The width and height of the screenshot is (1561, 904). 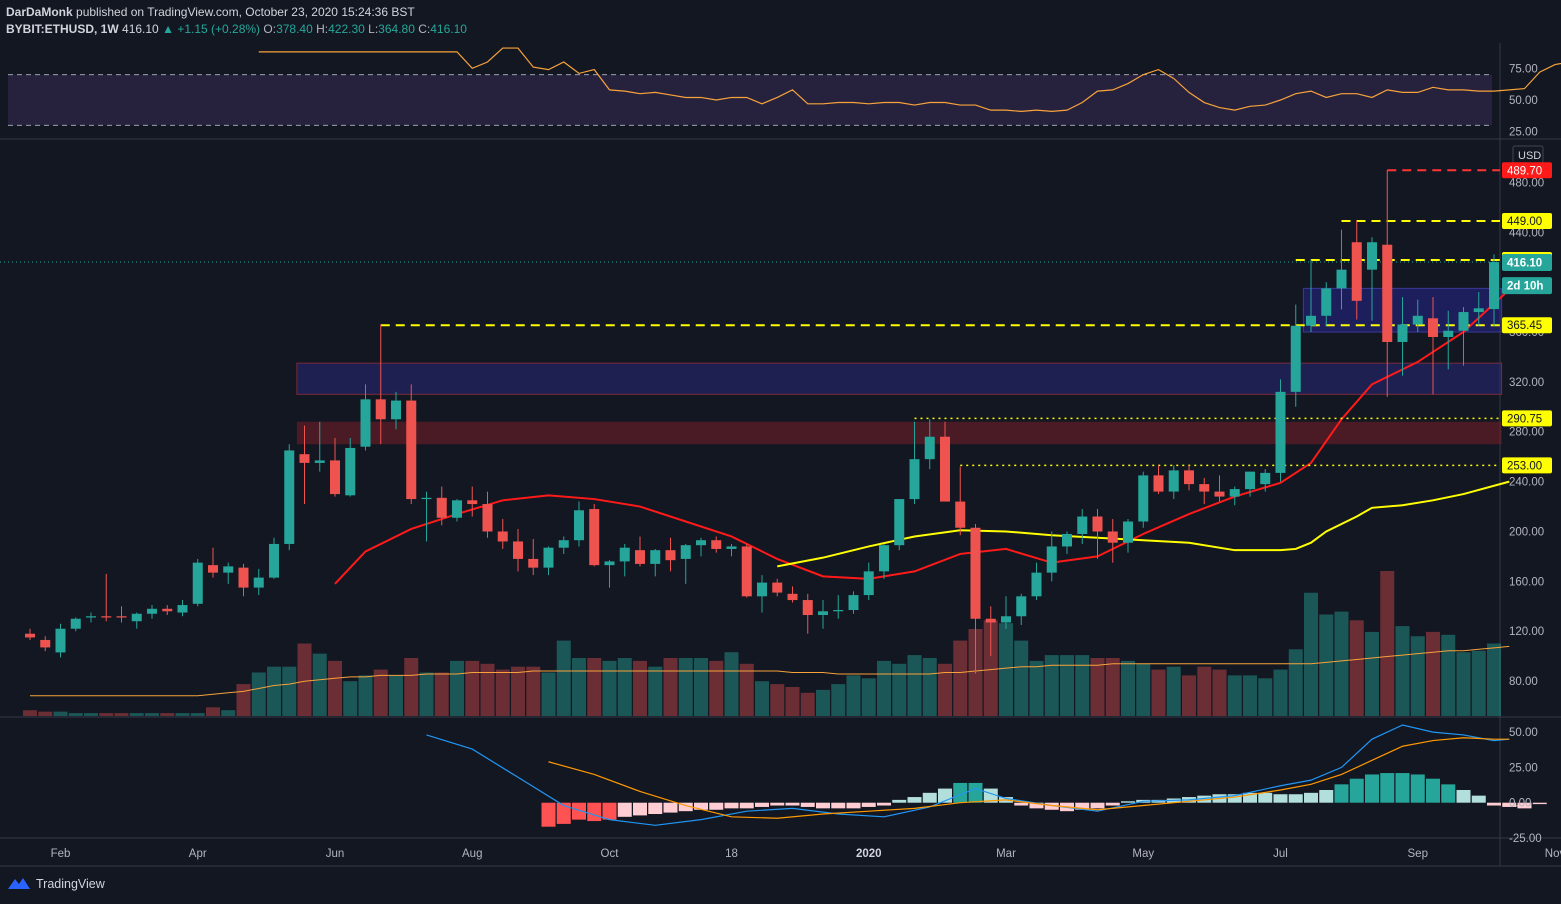 What do you see at coordinates (198, 854) in the screenshot?
I see `time-tick-label: Apr` at bounding box center [198, 854].